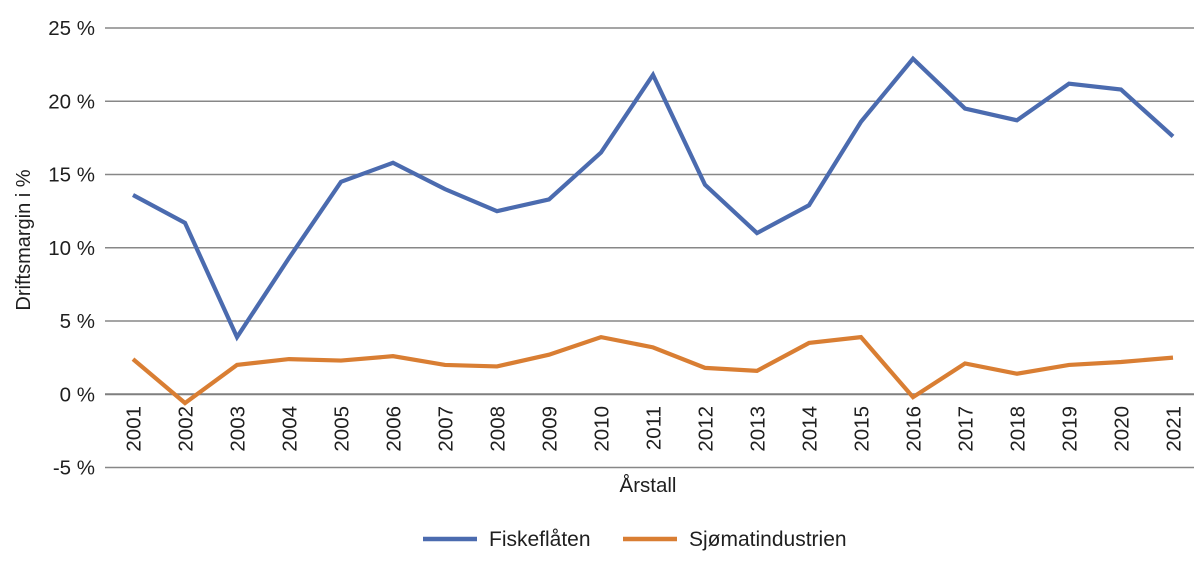  I want to click on x-axis-tick-label: 2021, so click(1174, 429).